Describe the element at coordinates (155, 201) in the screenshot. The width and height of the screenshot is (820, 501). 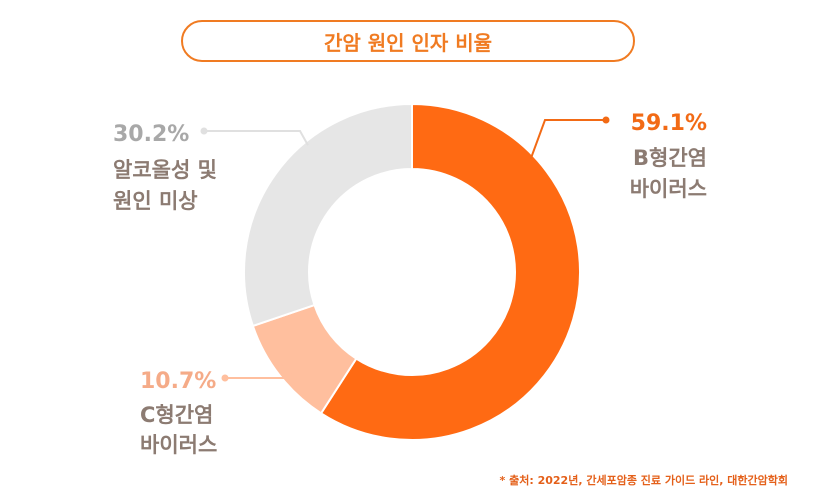
I see `slice-label-2-line2: 원인 미상` at that location.